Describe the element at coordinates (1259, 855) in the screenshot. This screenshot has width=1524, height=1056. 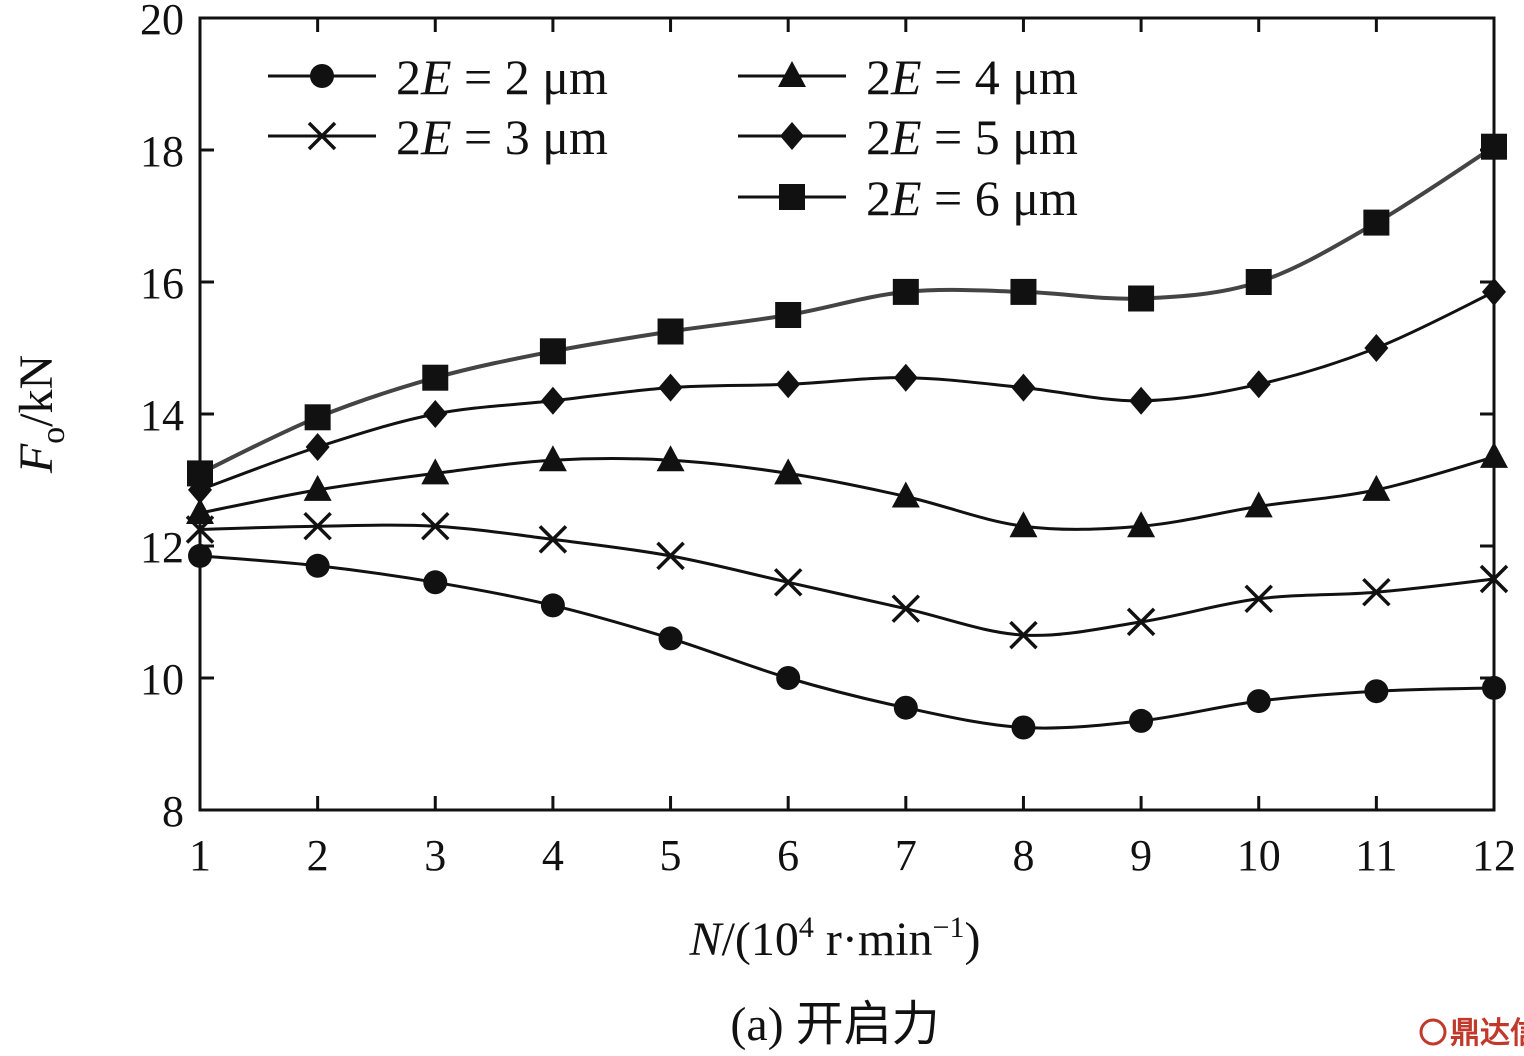
I see `x-tick-label: 10` at that location.